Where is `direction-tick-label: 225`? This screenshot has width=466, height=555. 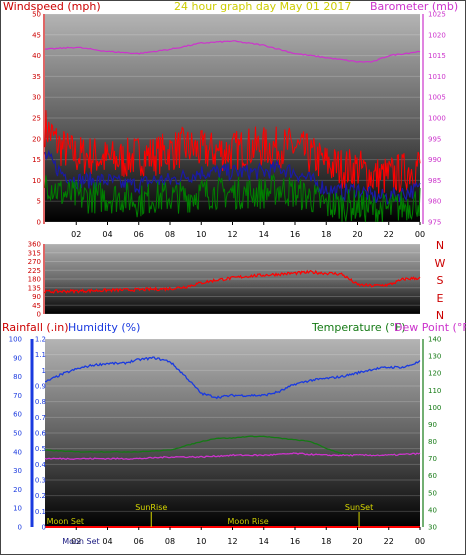
direction-tick-label: 225 is located at coordinates (34, 271).